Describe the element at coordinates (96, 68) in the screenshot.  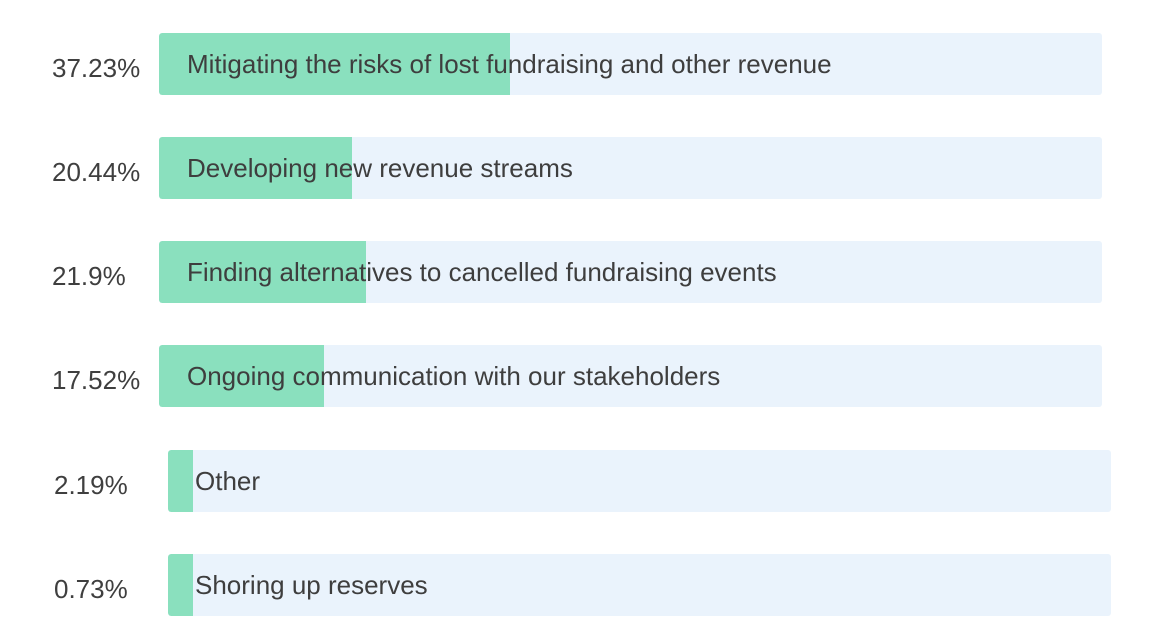
I see `bar-value-label: 37.23%` at that location.